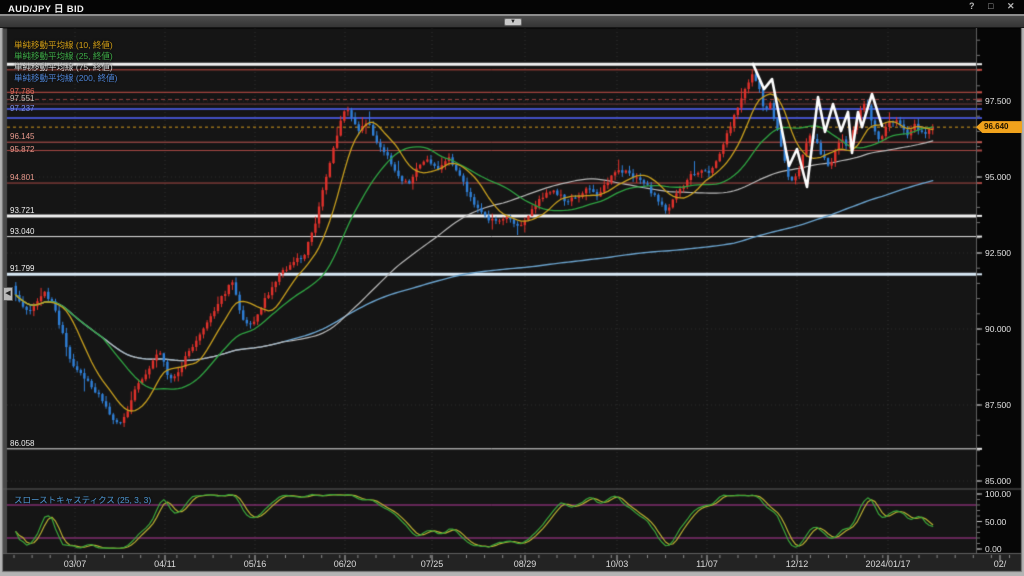 The width and height of the screenshot is (1024, 576). I want to click on current-price-badge: 96.640, so click(999, 127).